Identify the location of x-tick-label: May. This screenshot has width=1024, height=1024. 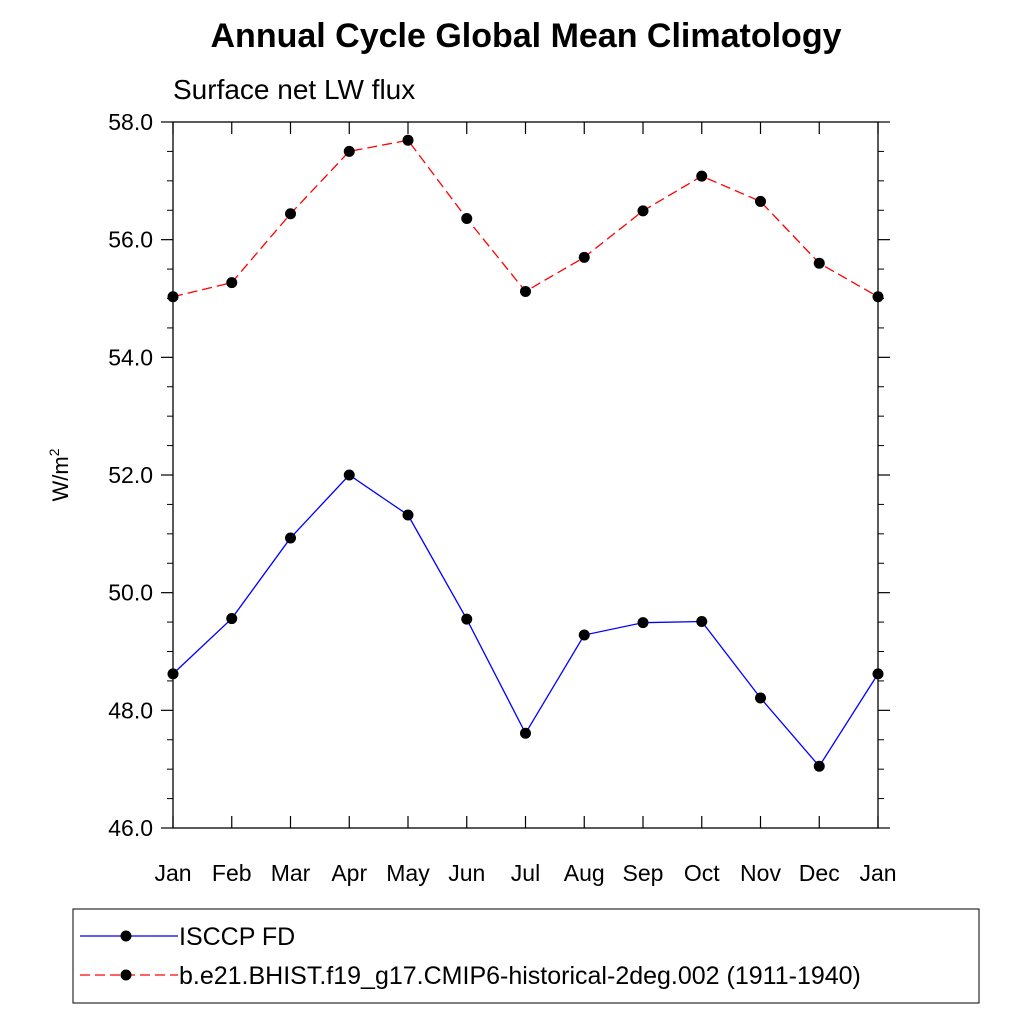
(408, 873).